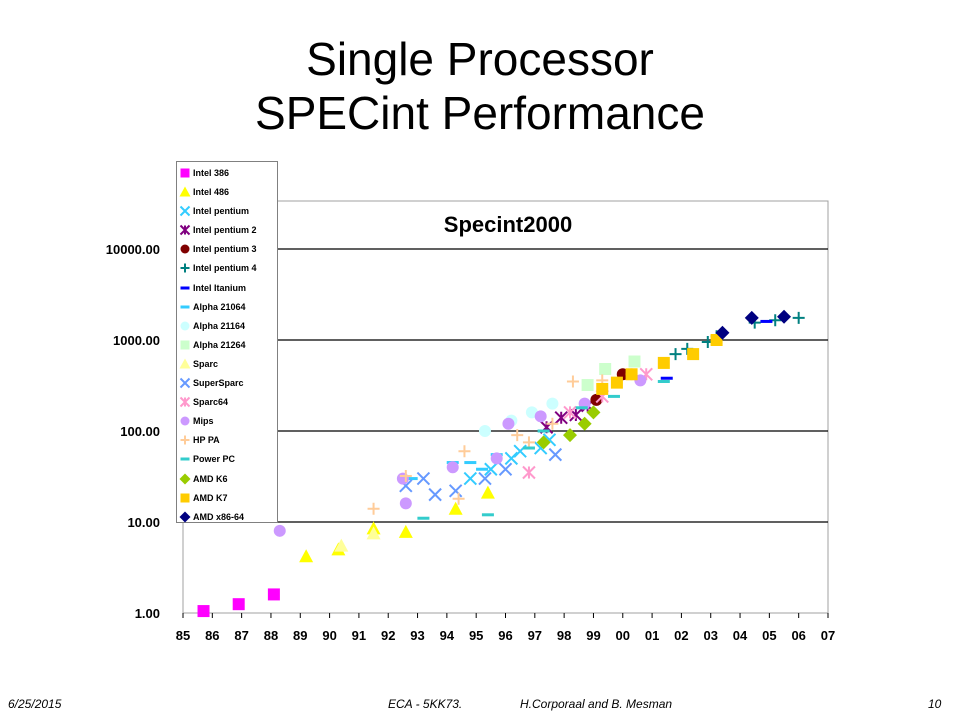  I want to click on legend-label: Alpha 21064, so click(219, 306).